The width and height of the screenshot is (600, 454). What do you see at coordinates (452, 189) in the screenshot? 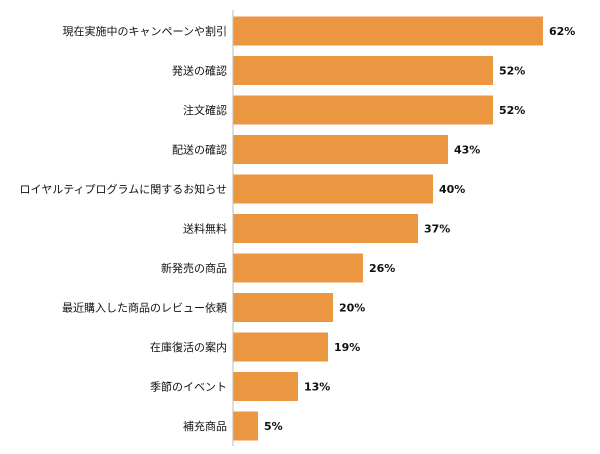
I see `data-label: 40%` at bounding box center [452, 189].